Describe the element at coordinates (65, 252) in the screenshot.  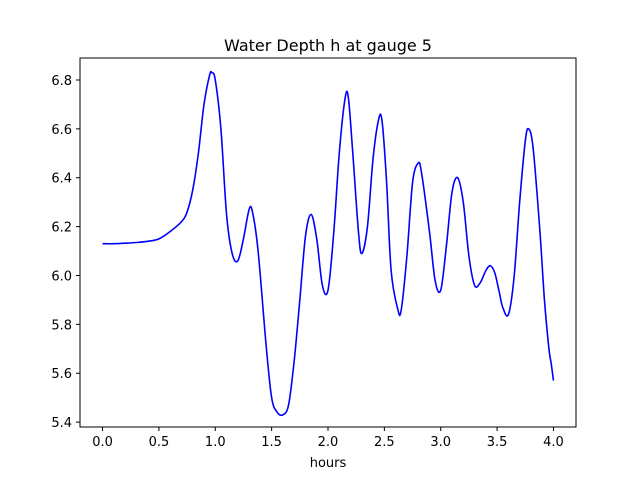
I see `y-axis-ticks: 5.4 5.6 5.8 6.0 6.2 6.4 6.6 6.8` at that location.